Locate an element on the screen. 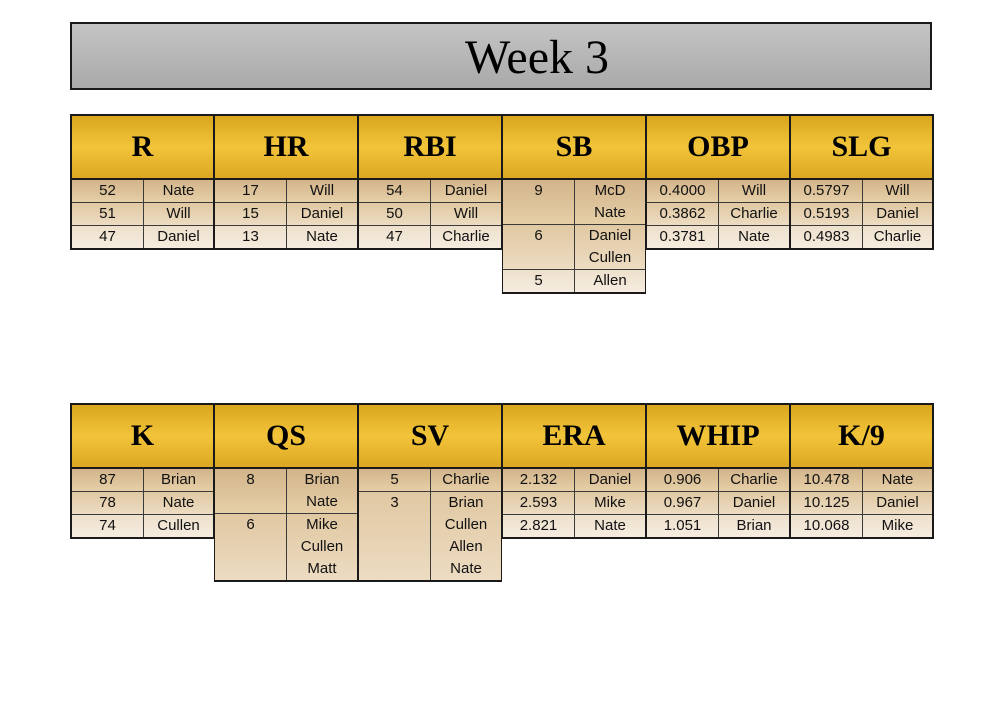 This screenshot has width=1000, height=720. rank-group: 5 Charlie is located at coordinates (430, 480).